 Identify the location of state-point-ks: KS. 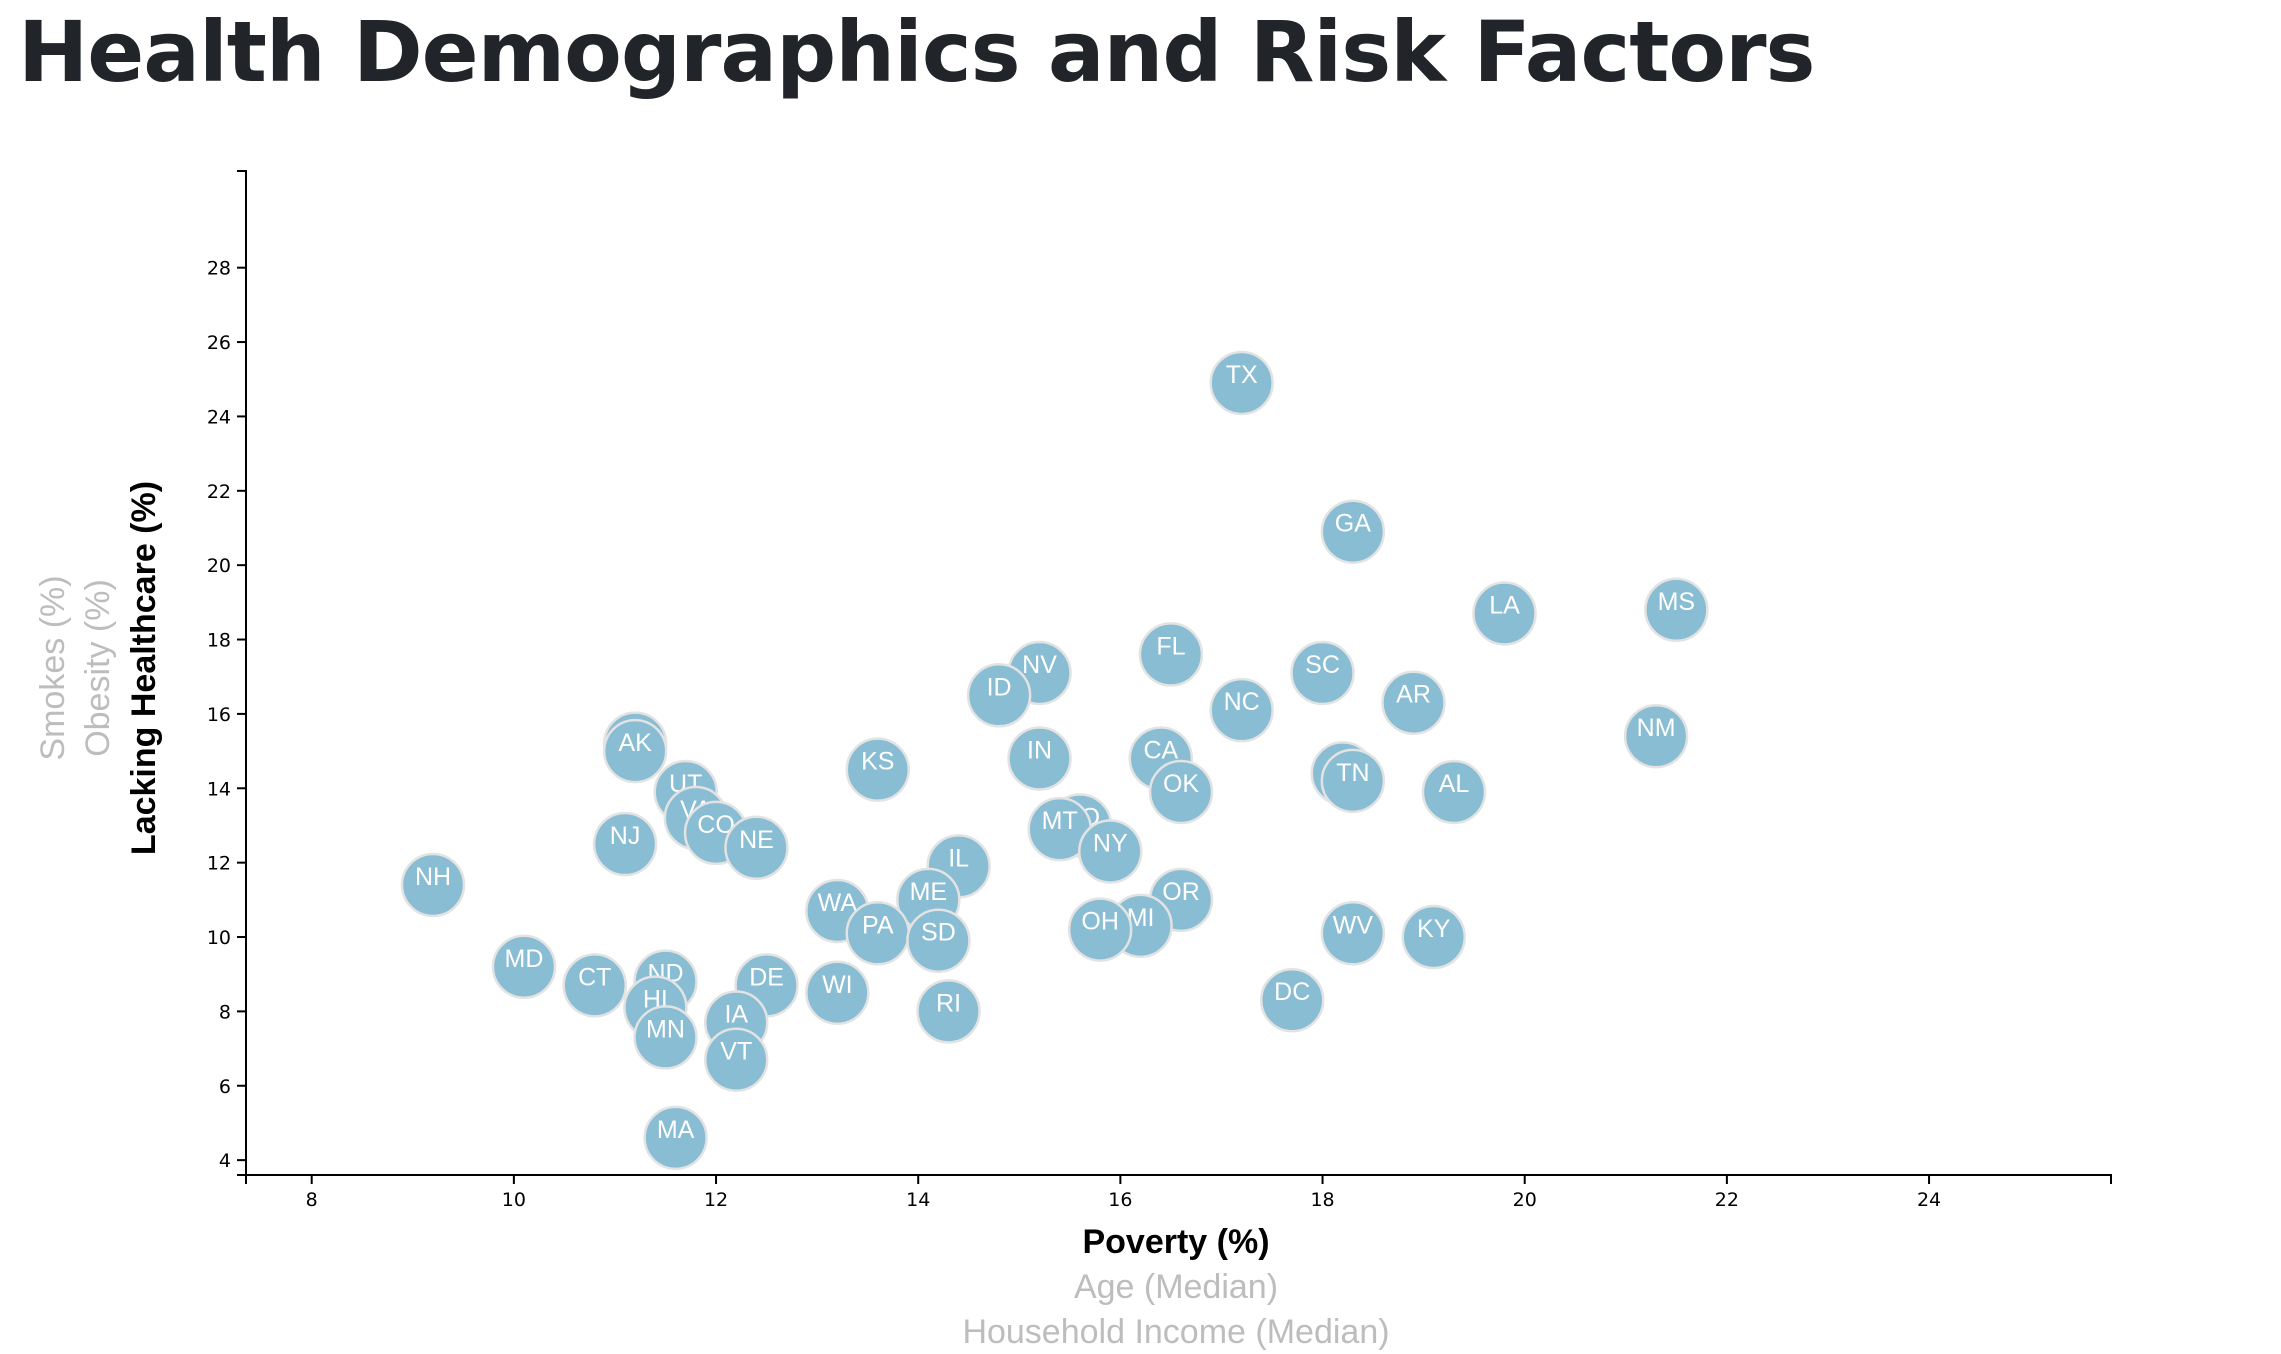
(878, 769).